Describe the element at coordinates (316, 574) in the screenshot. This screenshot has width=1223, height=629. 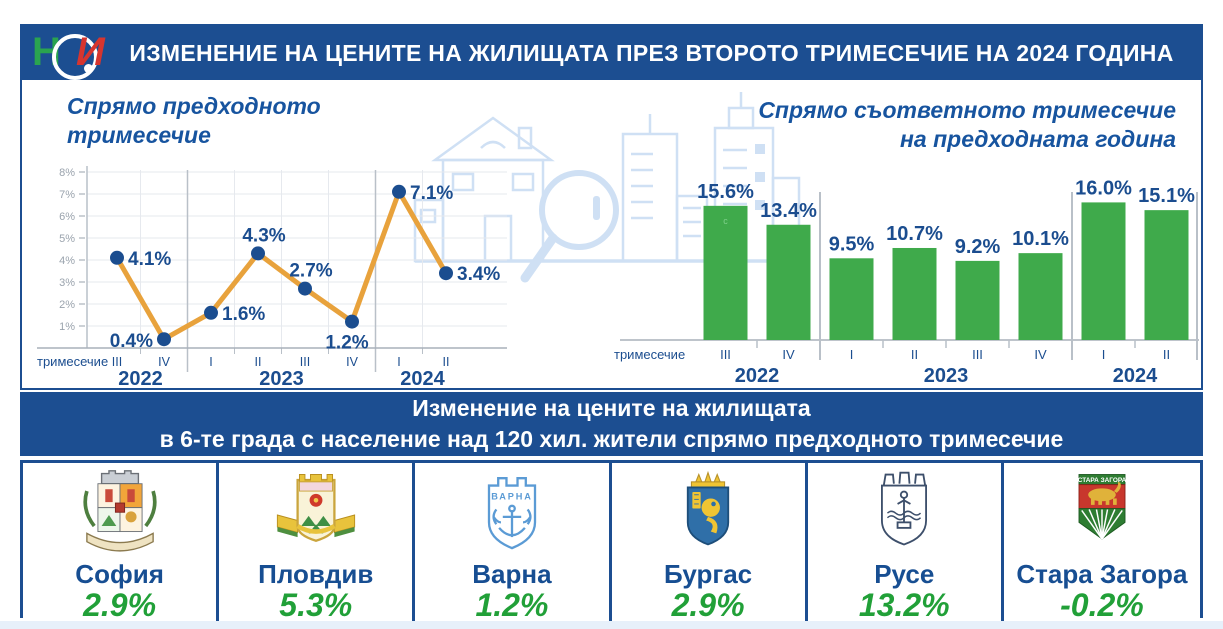
I see `city-name: Пловдив` at that location.